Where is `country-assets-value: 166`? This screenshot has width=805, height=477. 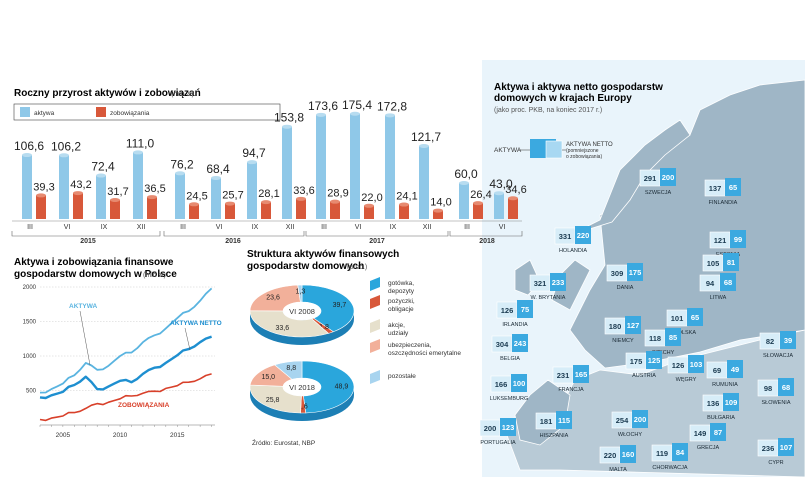 country-assets-value: 166 is located at coordinates (501, 384).